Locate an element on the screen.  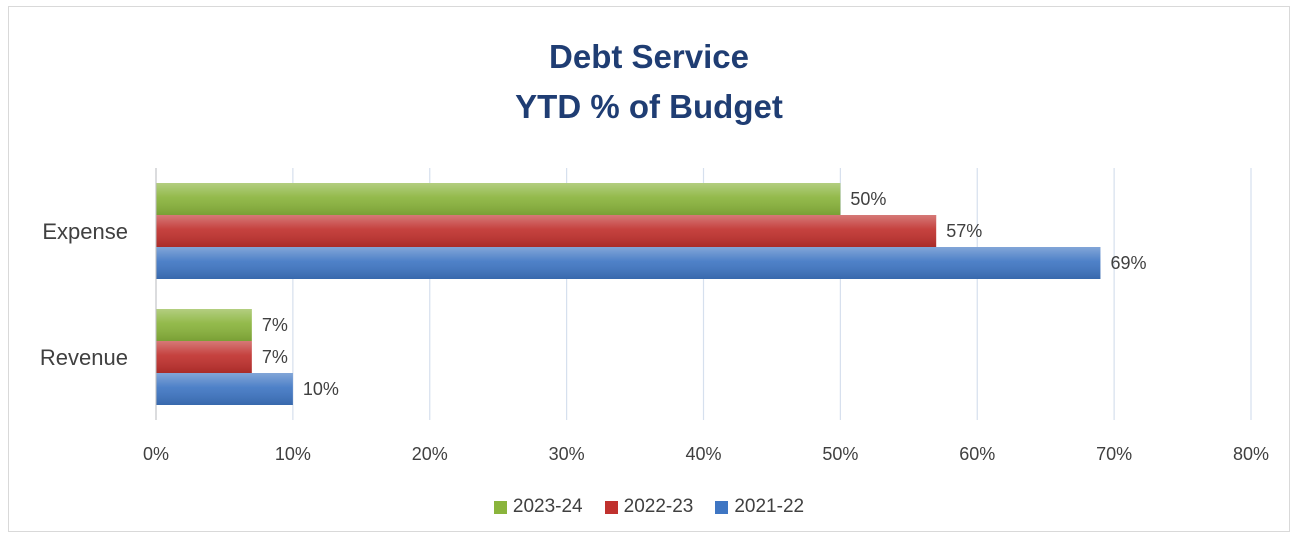
legend-item: 2023-24 is located at coordinates (538, 507).